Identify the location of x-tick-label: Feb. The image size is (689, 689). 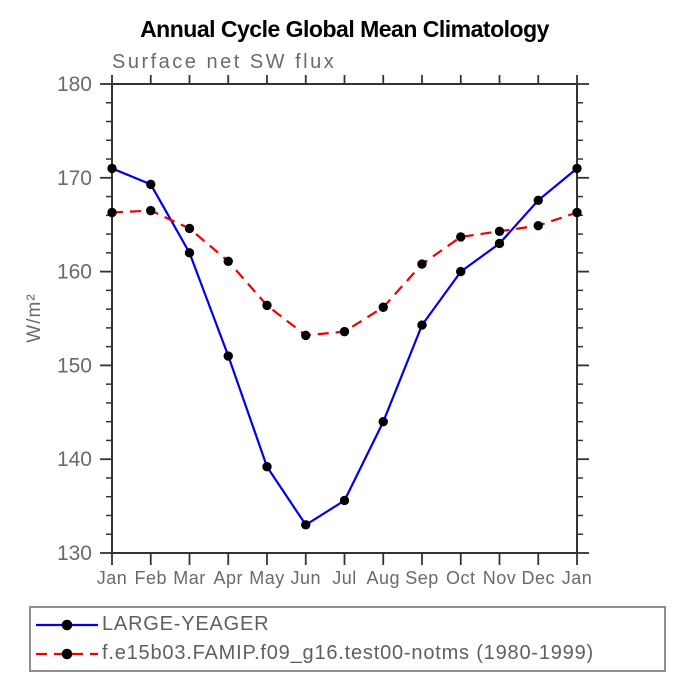
(150, 578).